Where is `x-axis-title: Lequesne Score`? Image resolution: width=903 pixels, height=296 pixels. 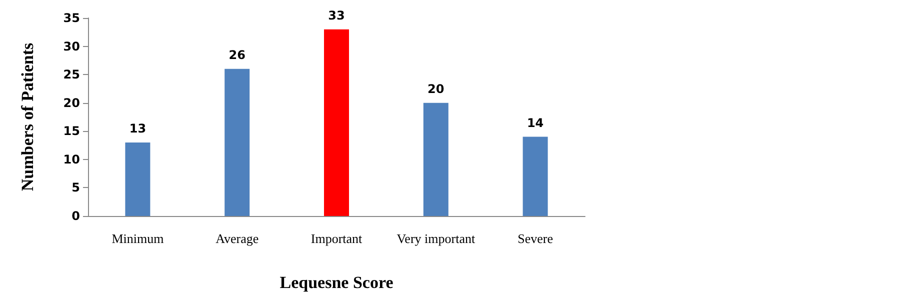 x-axis-title: Lequesne Score is located at coordinates (337, 282).